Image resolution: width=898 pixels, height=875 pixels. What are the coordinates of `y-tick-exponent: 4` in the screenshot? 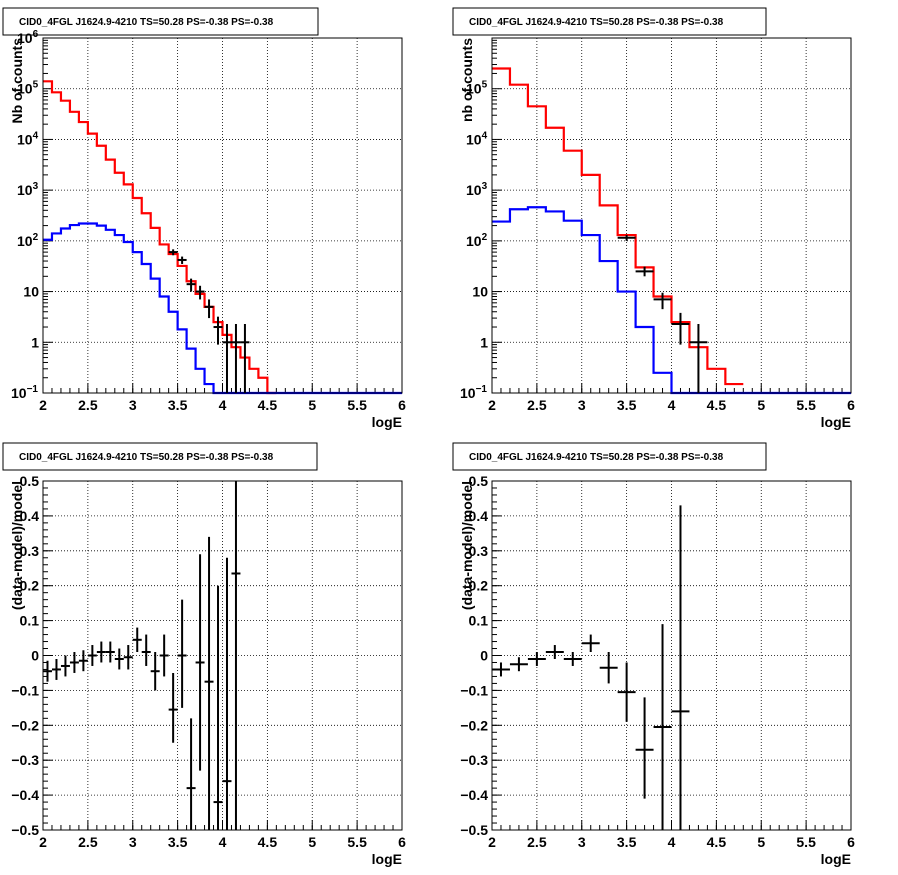 It's located at (485, 135).